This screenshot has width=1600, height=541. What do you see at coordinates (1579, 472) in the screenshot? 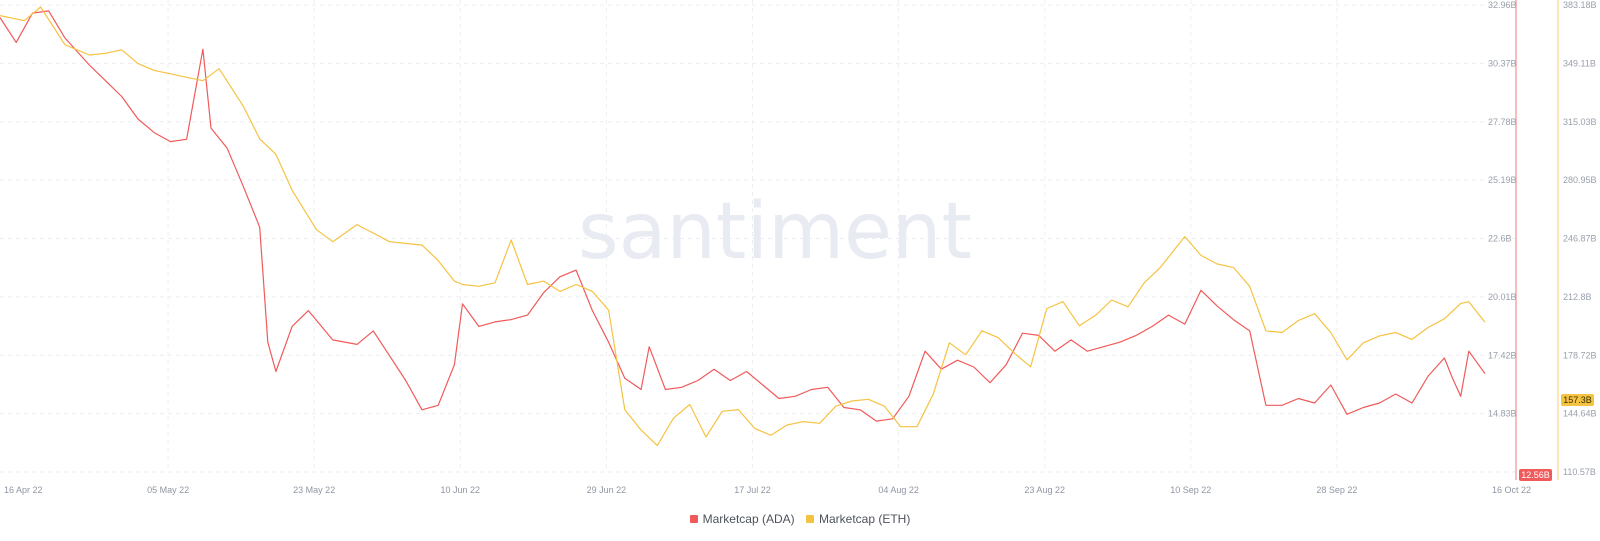
I see `y-tick-label-eth: 110.57B` at bounding box center [1579, 472].